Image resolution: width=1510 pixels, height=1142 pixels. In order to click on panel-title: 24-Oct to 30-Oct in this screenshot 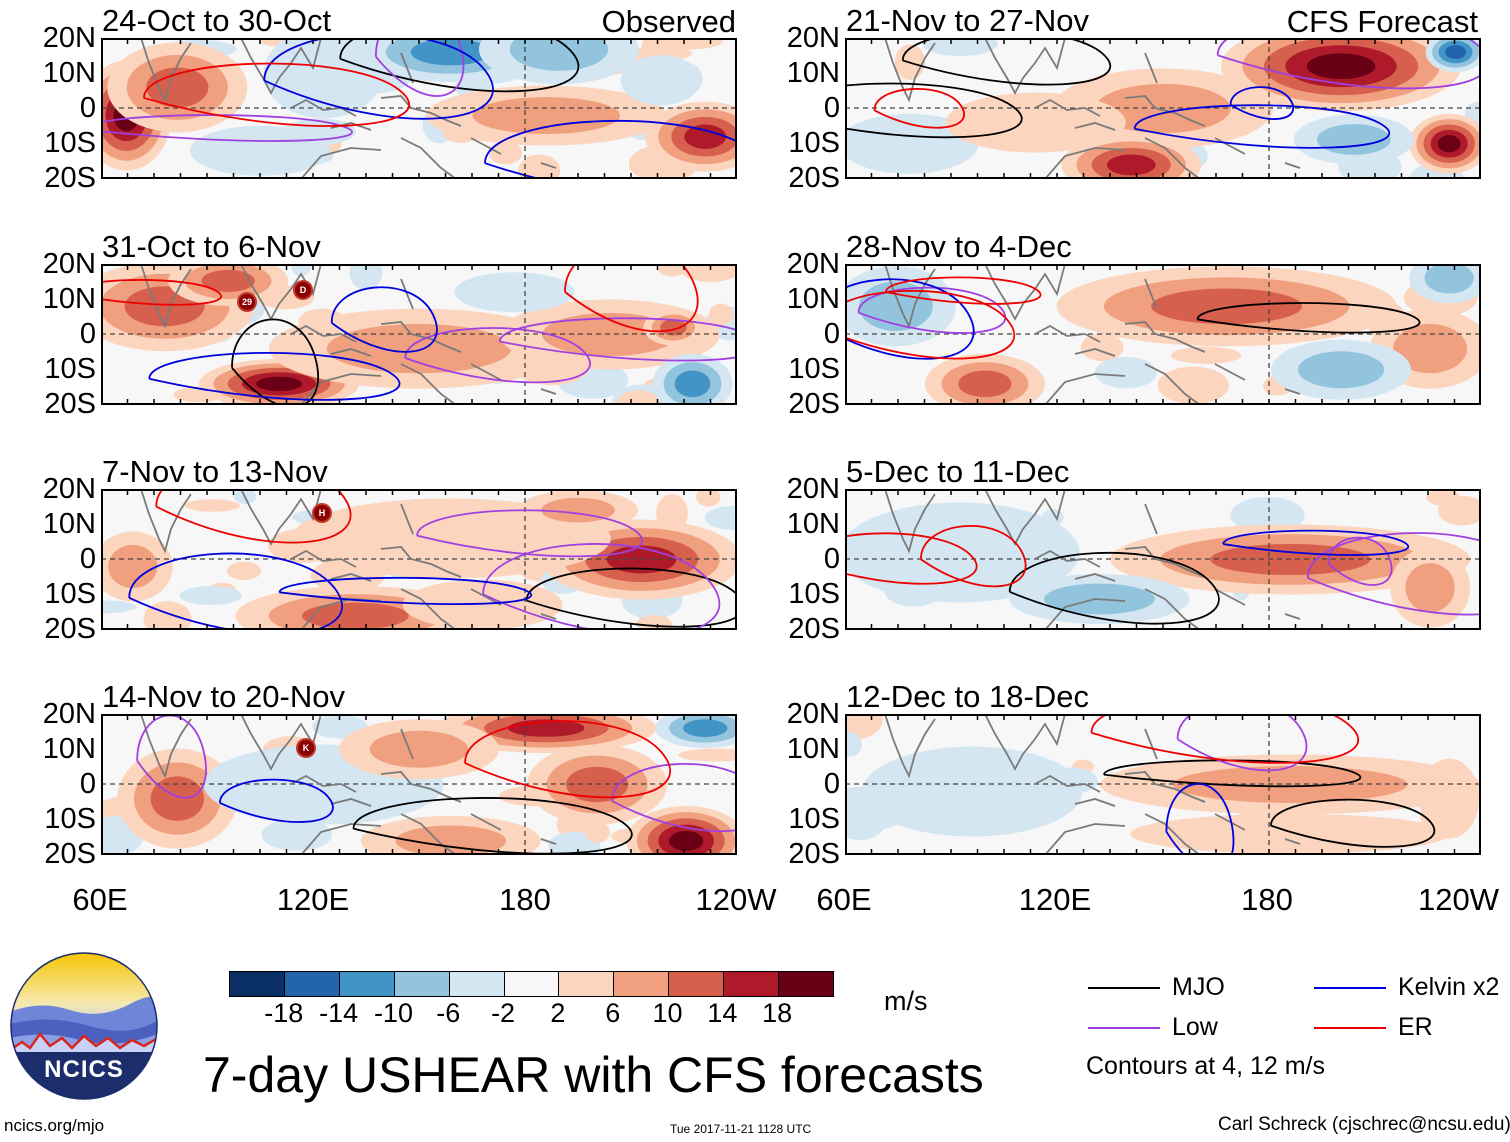, I will do `click(217, 20)`.